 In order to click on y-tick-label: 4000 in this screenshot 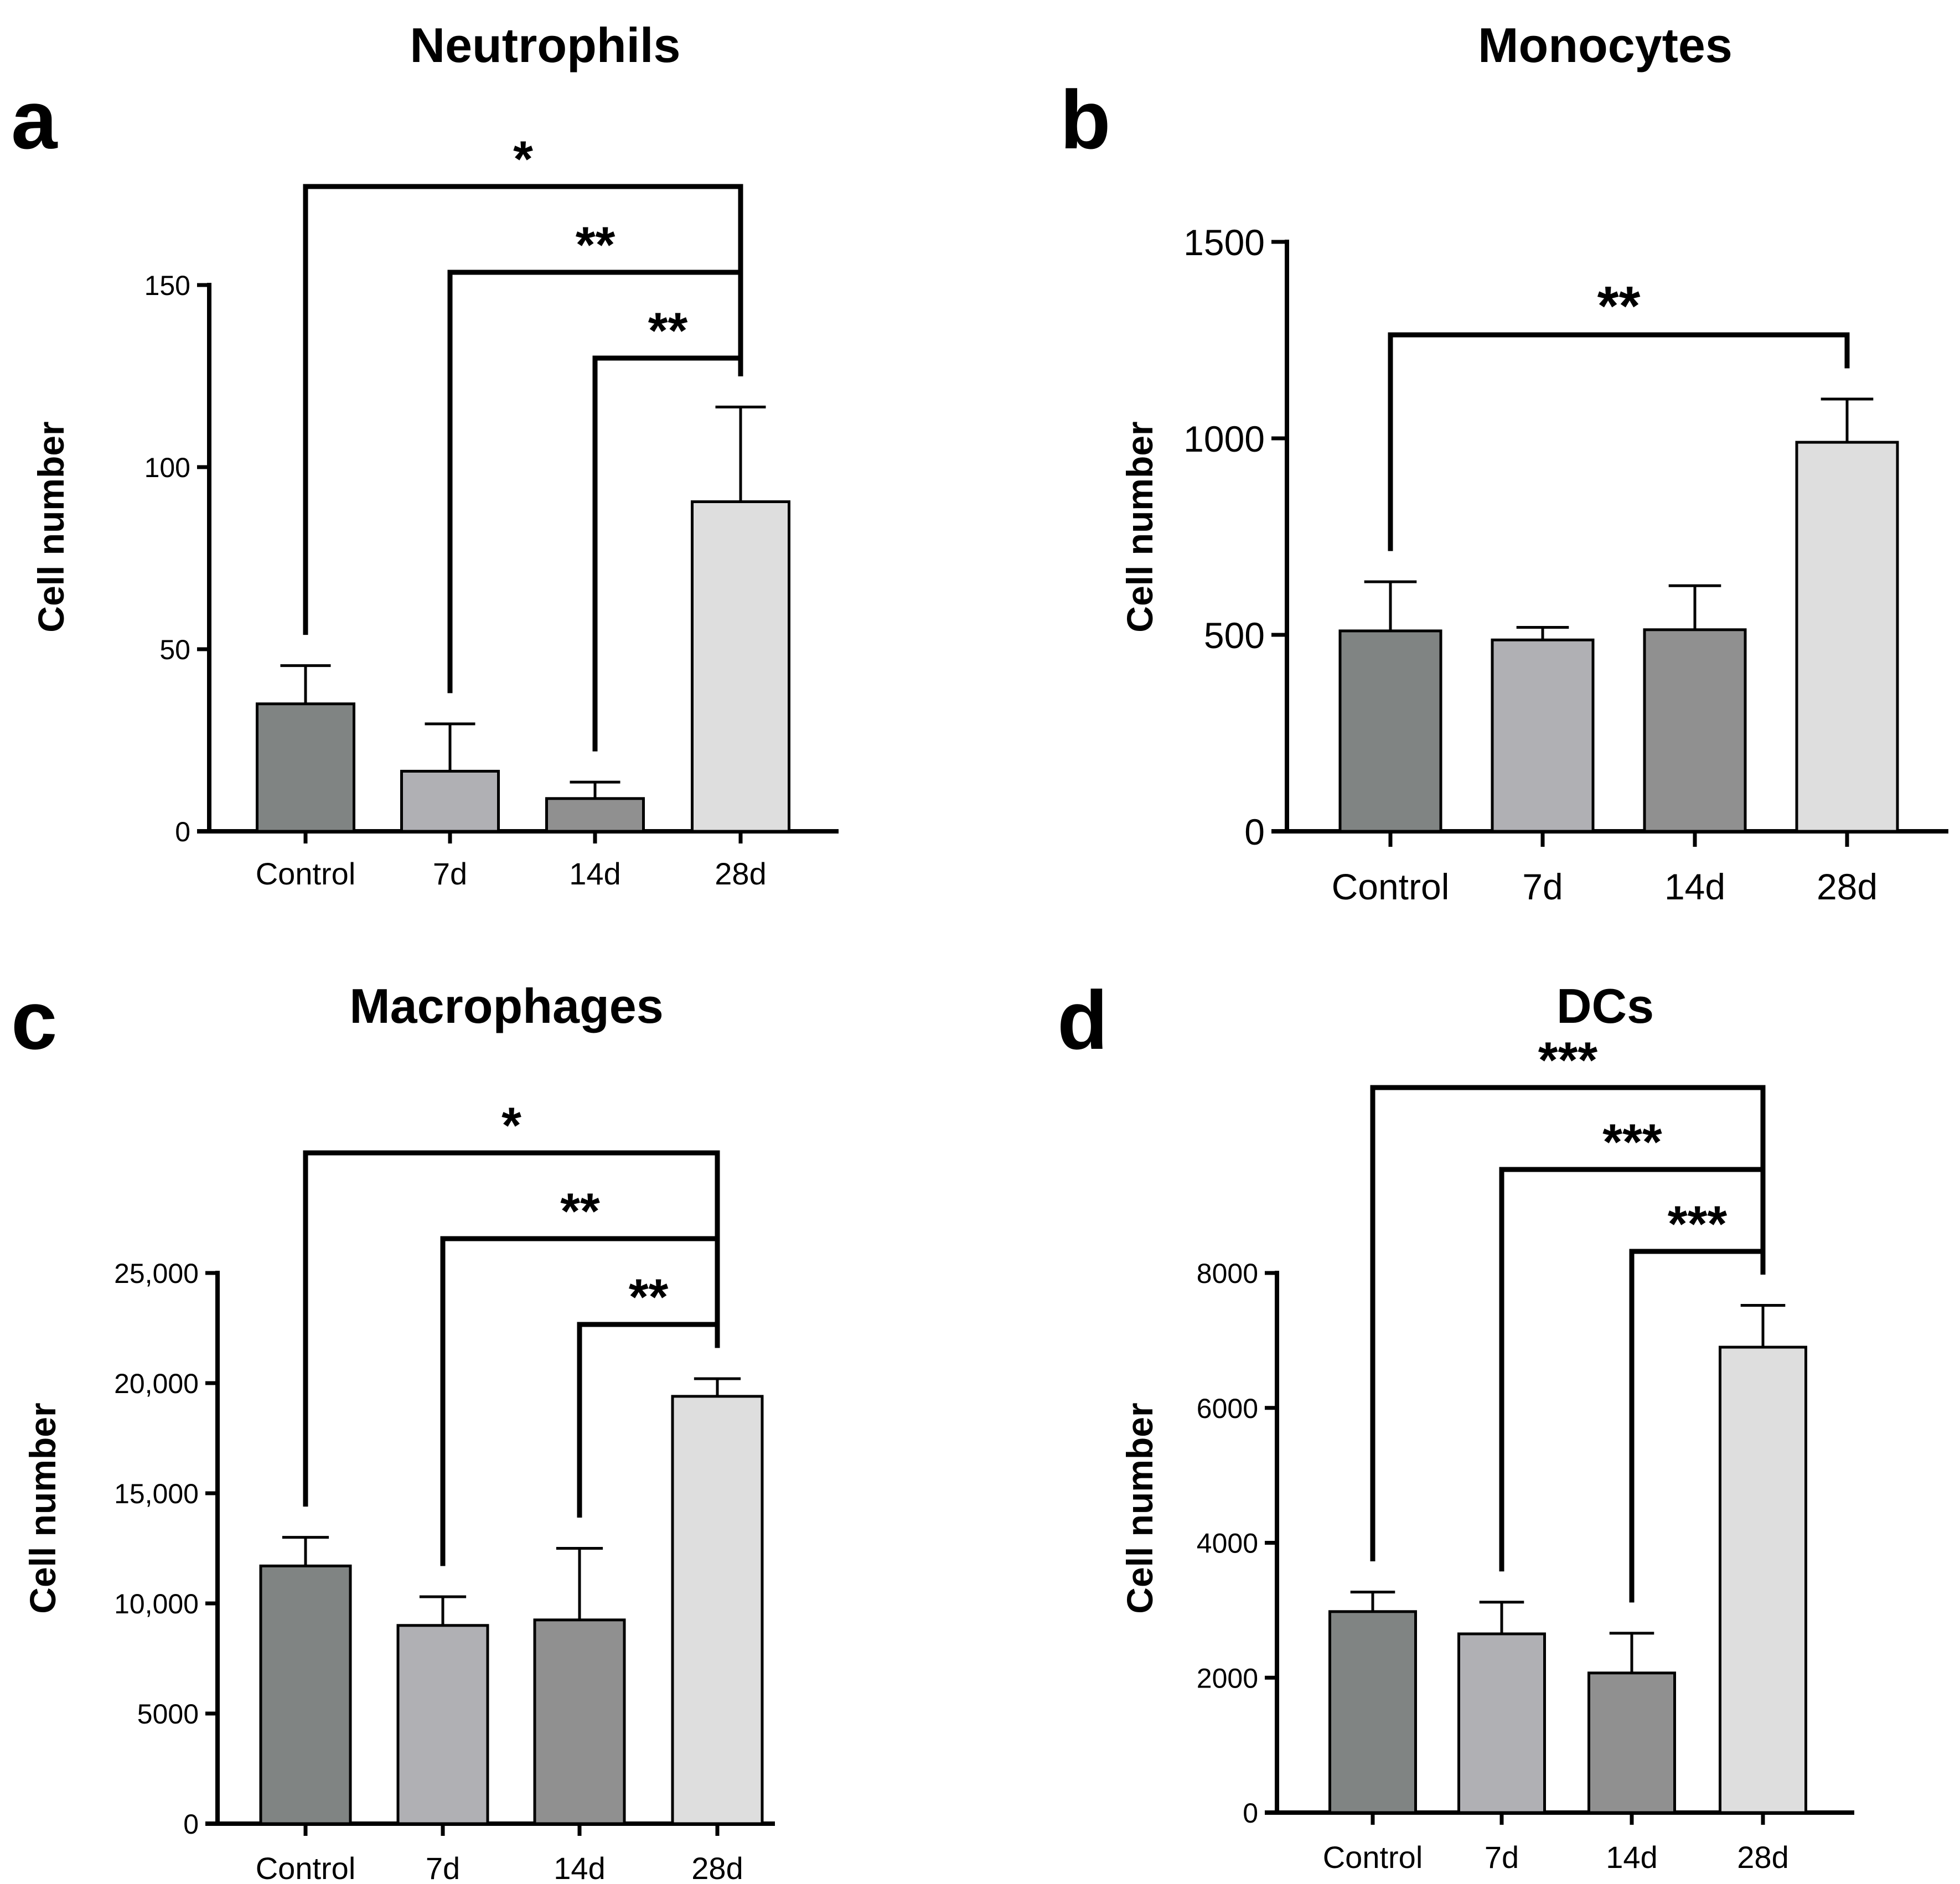, I will do `click(1227, 1543)`.